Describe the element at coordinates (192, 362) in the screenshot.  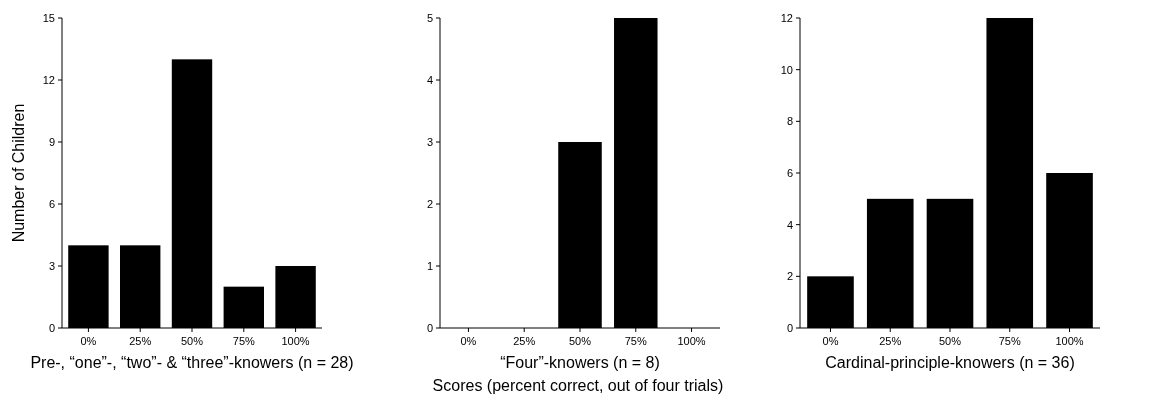
I see `x-axis-title: Pre-, “one”-, “two”- & “three”-knowers (n = 28)` at that location.